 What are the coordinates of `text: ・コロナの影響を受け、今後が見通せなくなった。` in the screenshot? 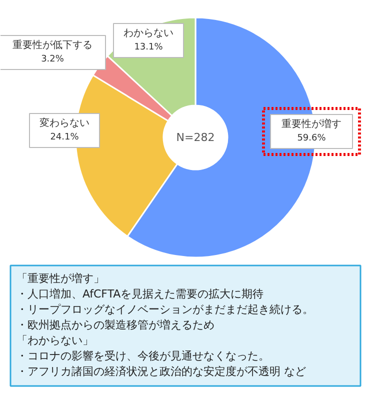 It's located at (143, 356).